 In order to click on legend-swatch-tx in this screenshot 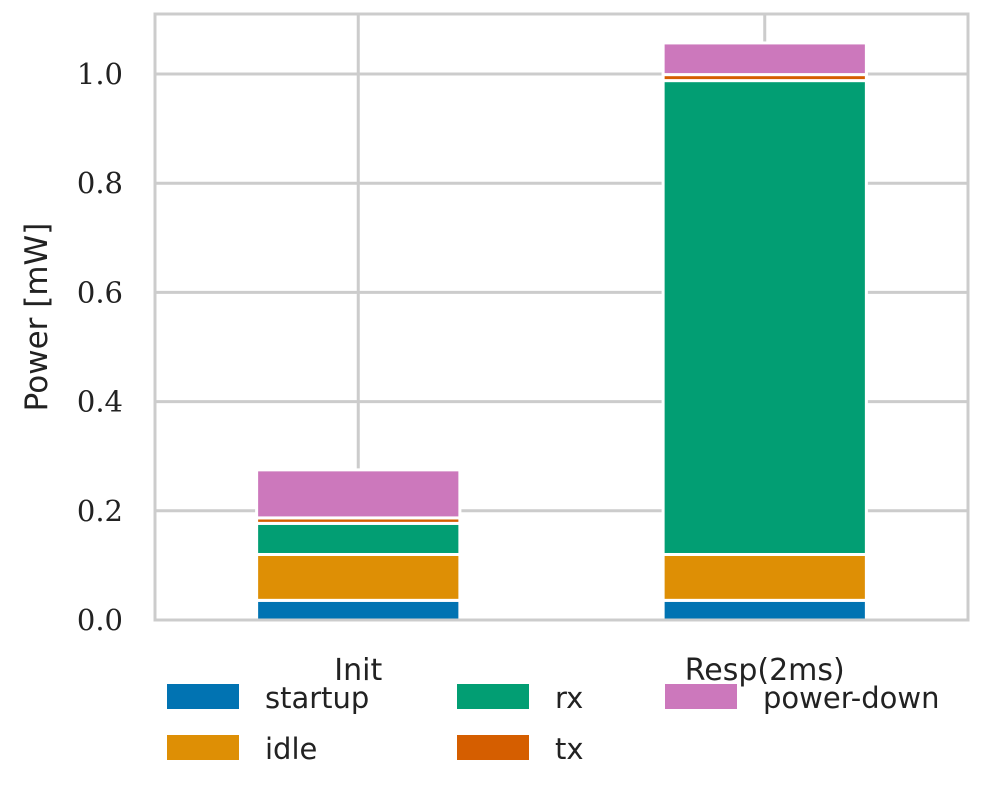, I will do `click(493, 747)`.